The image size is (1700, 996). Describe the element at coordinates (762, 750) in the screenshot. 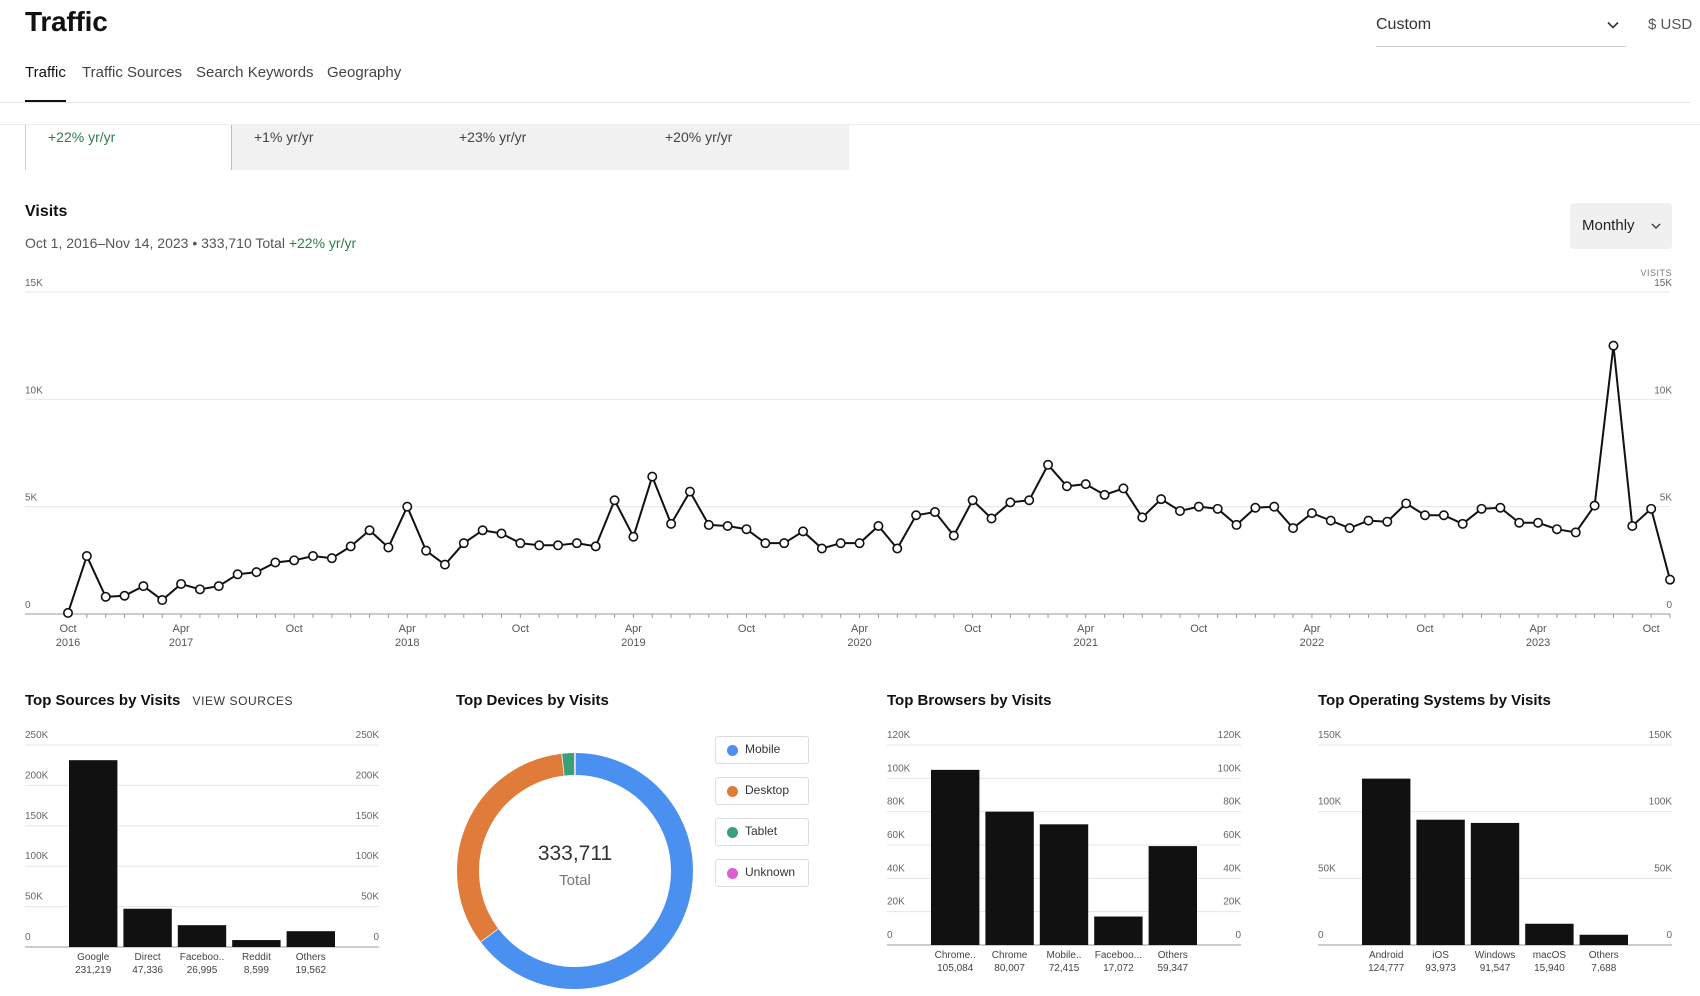

I see `legend-item-mobile: Mobile` at that location.